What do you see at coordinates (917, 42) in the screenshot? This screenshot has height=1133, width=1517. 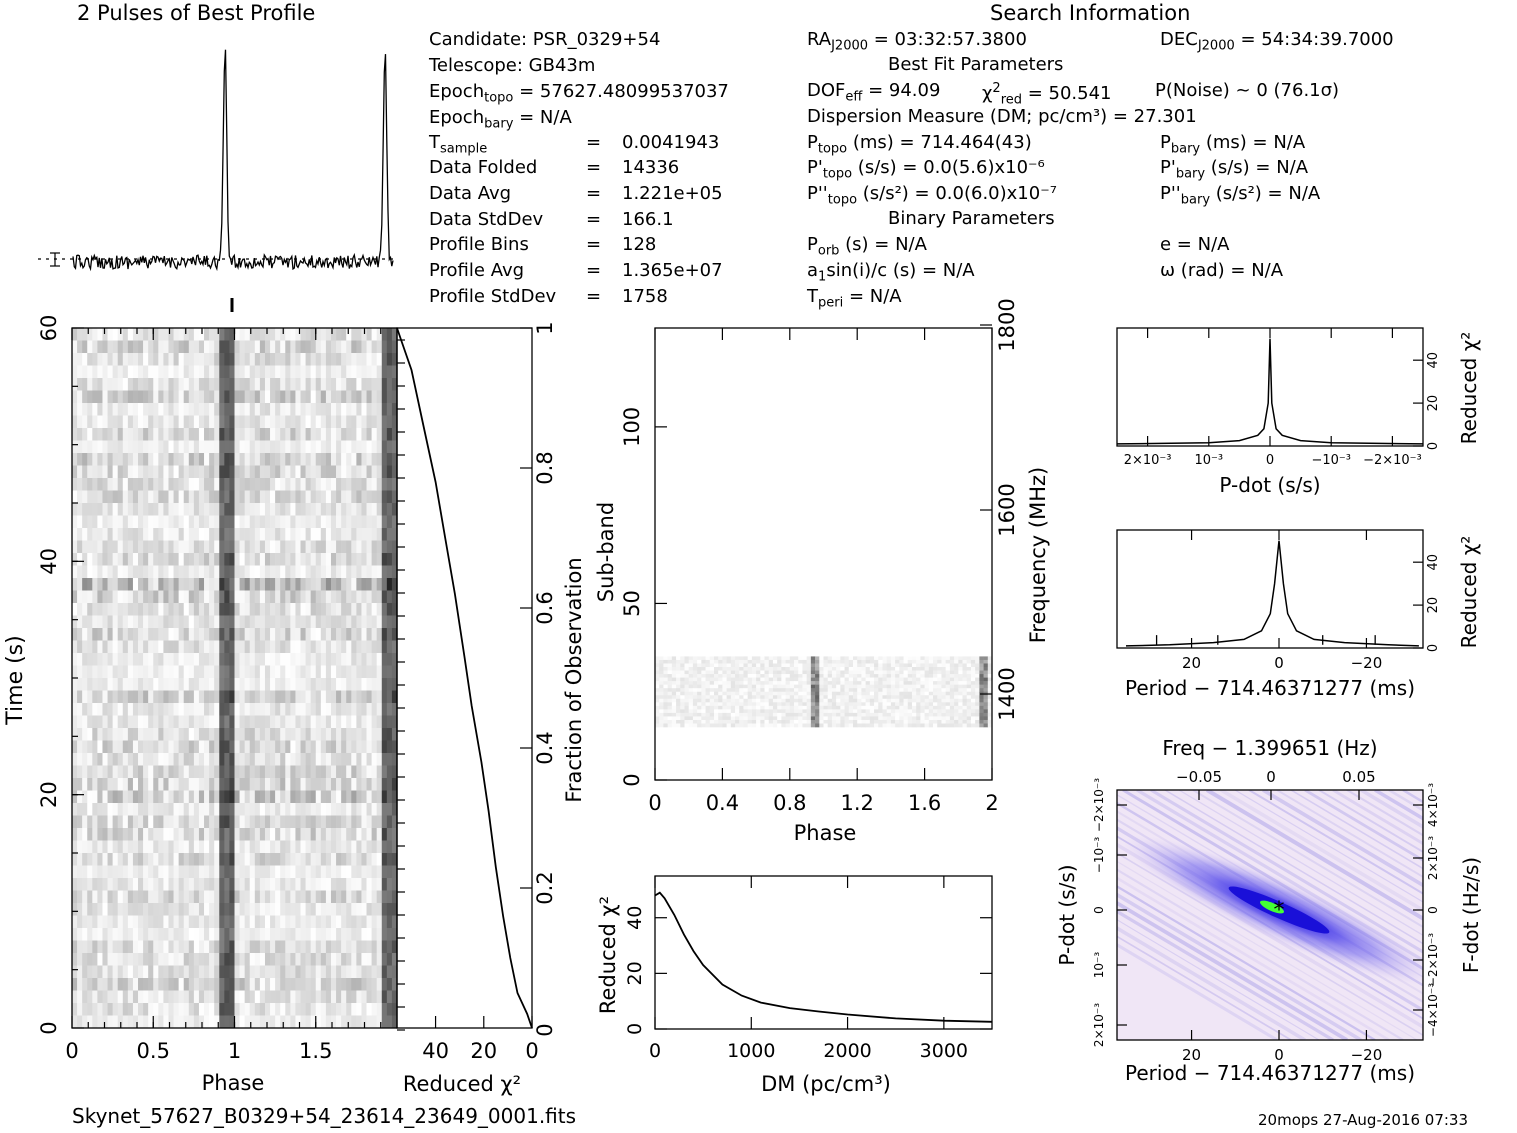 I see `info-ra: RAJ2000 = 03:32:57.3800` at bounding box center [917, 42].